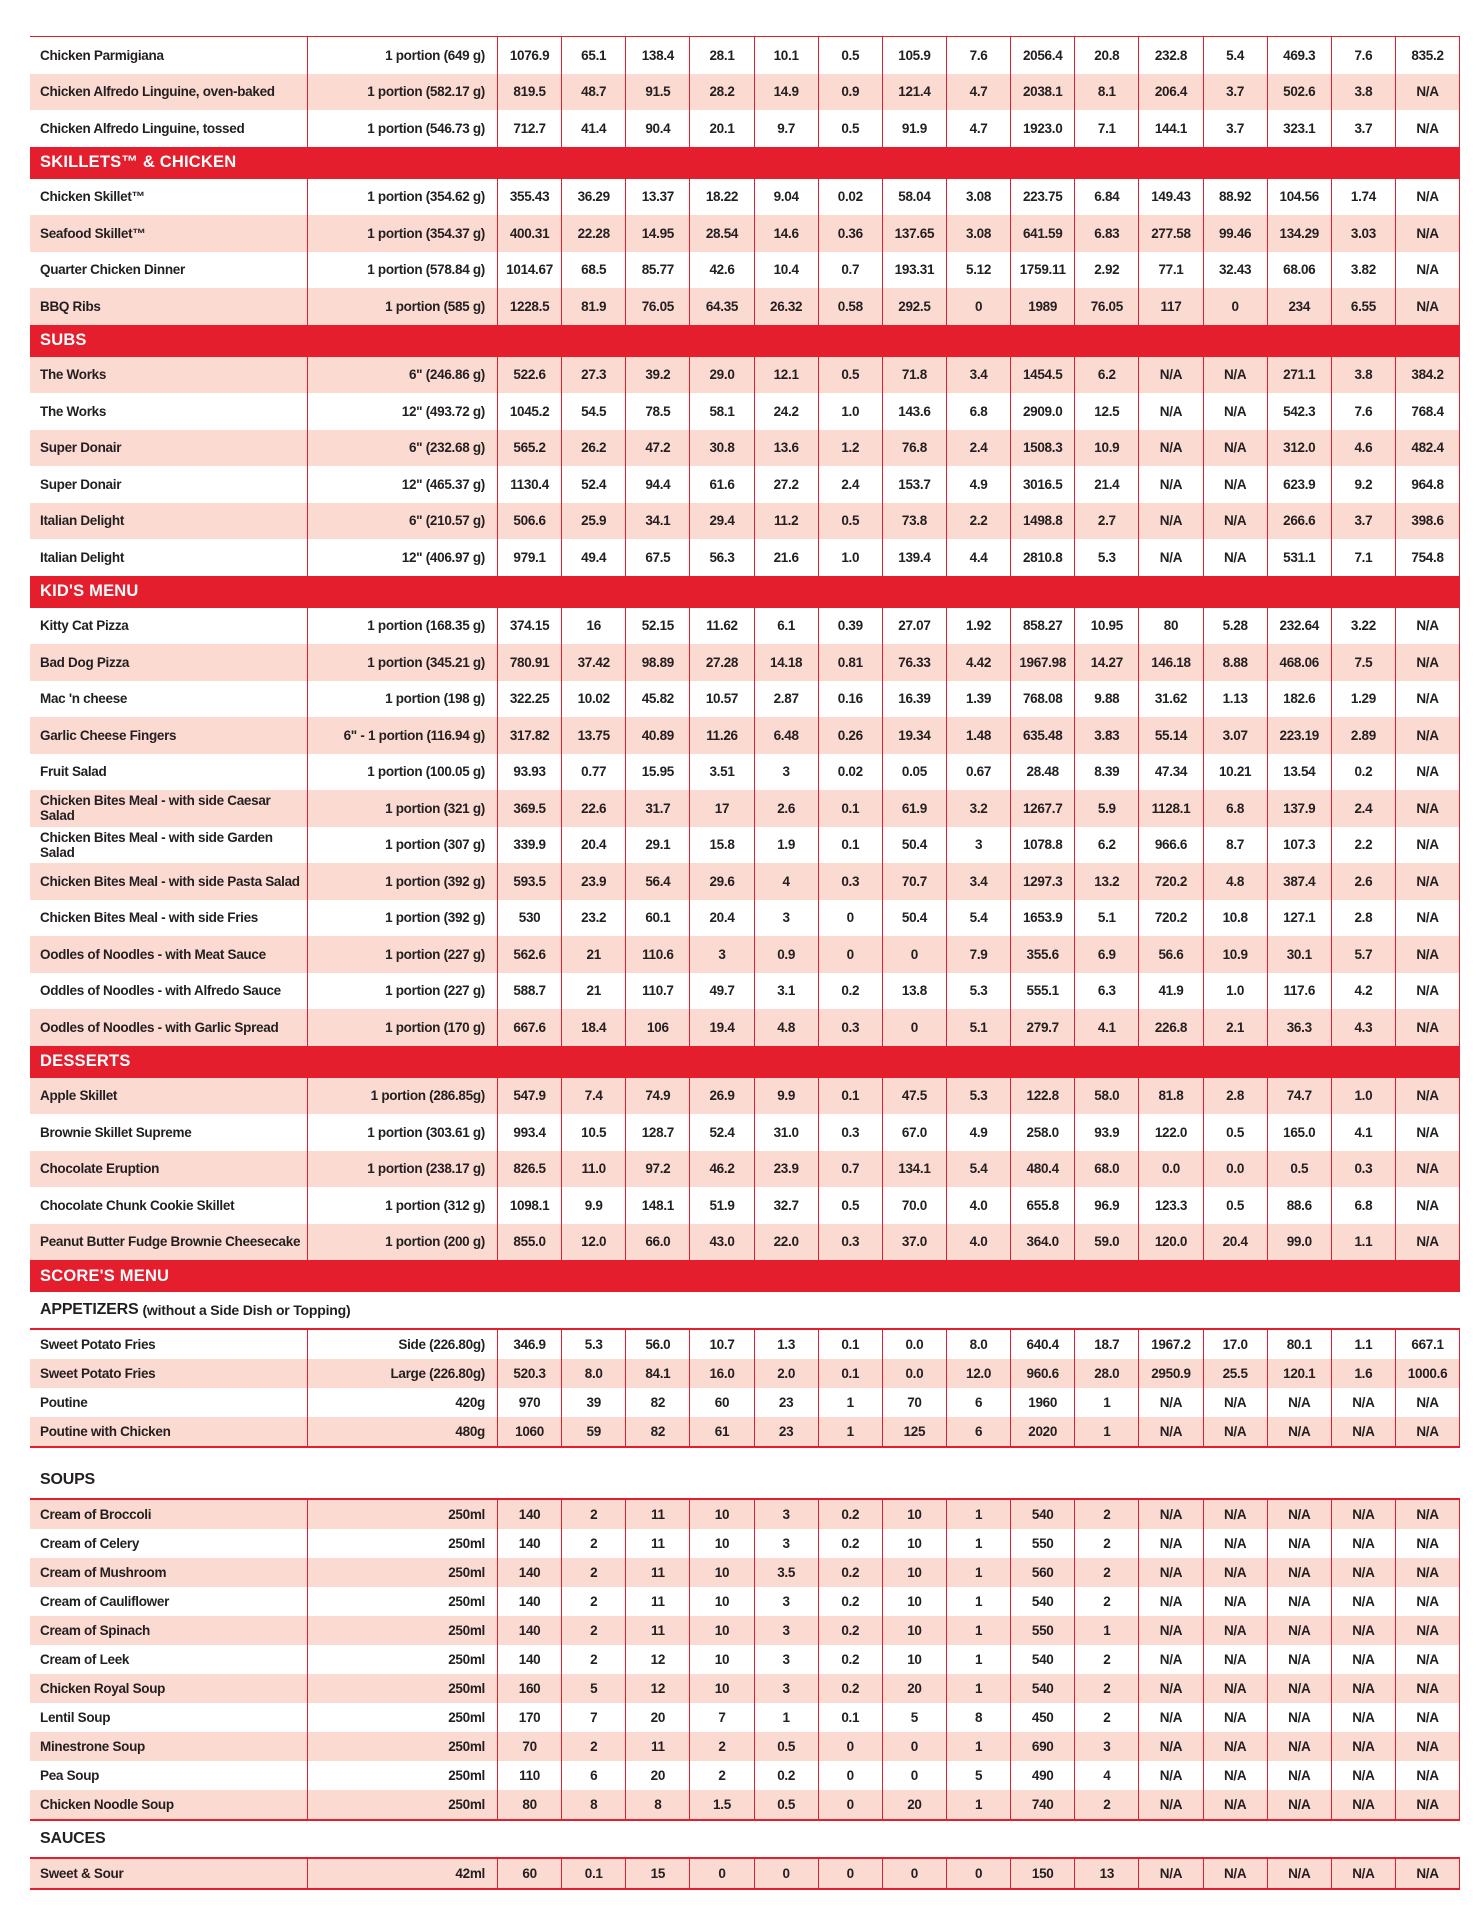  I want to click on value-cell: 61, so click(721, 1431).